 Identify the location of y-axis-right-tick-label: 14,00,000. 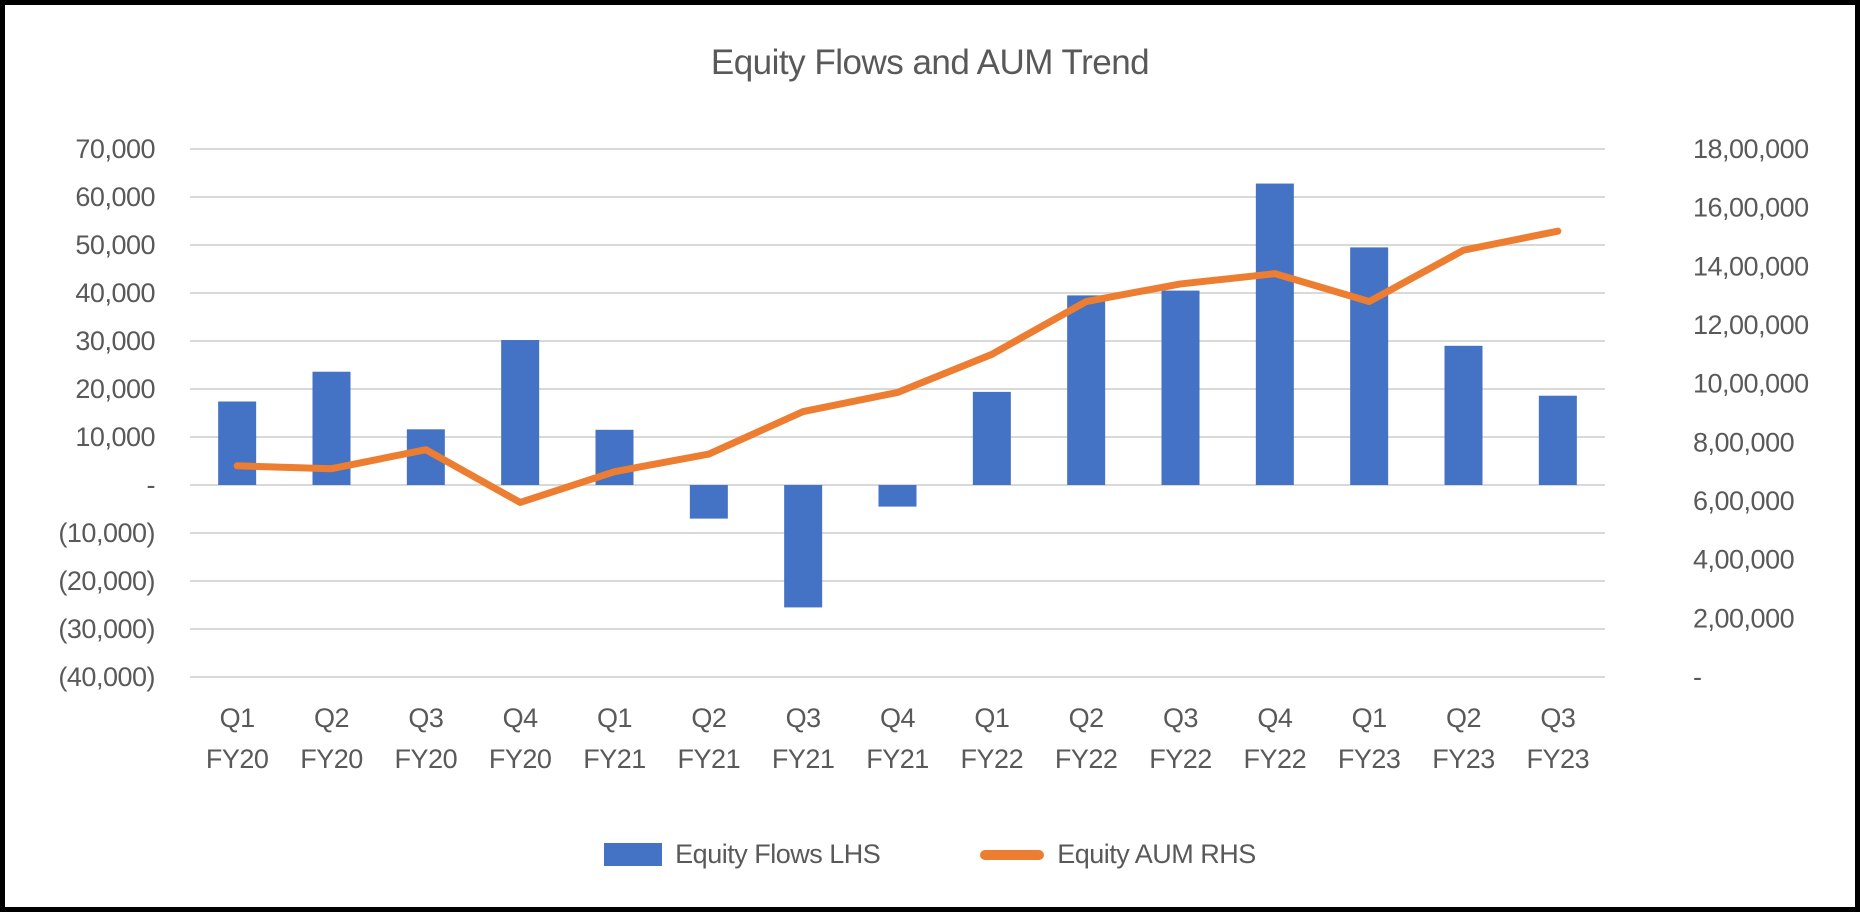
(1751, 266).